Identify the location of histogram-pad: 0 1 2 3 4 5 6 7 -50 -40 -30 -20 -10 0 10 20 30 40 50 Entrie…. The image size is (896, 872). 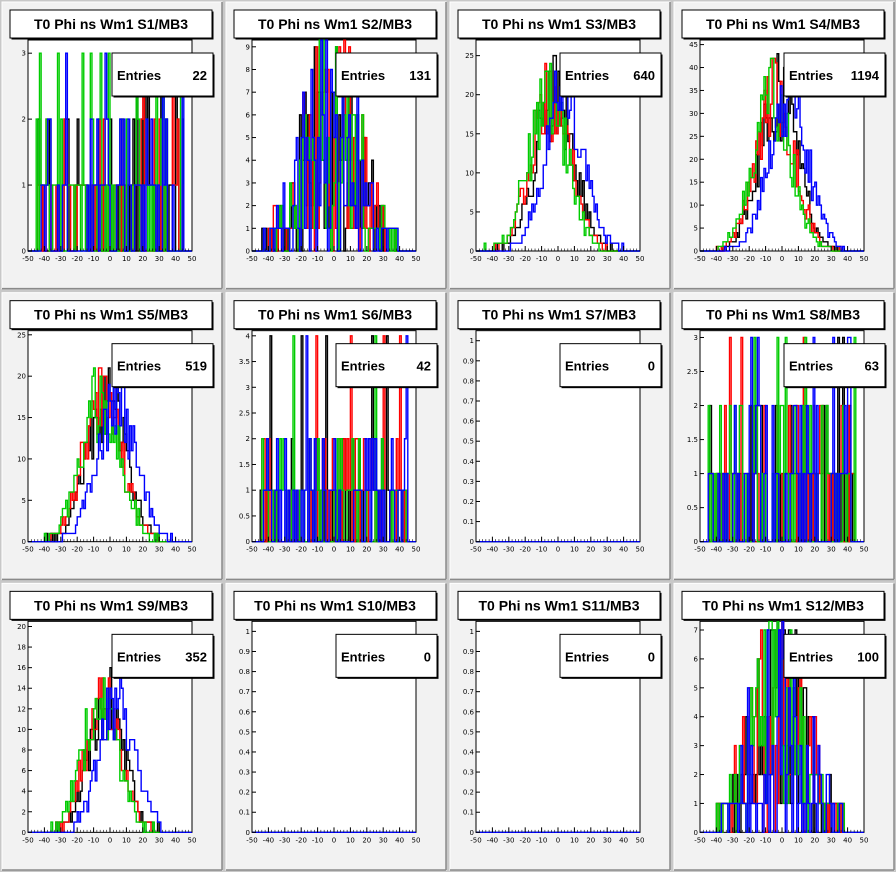
(784, 726).